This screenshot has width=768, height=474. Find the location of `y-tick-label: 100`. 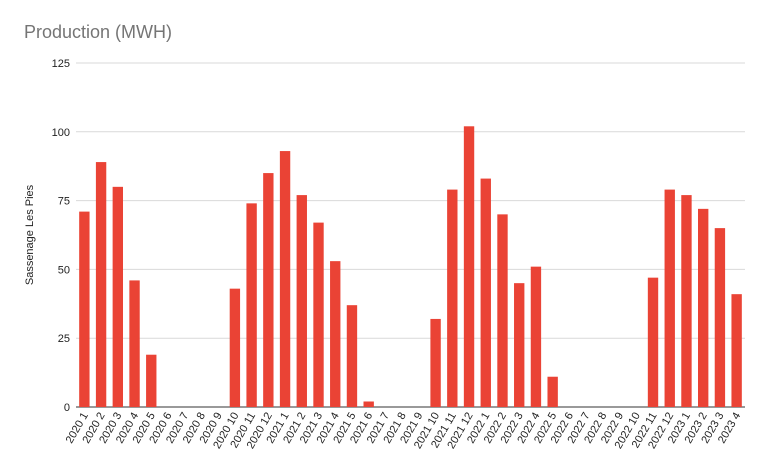

y-tick-label: 100 is located at coordinates (61, 133).